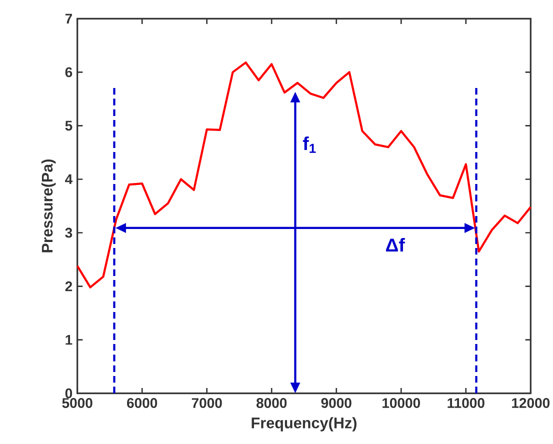 The height and width of the screenshot is (444, 553). What do you see at coordinates (69, 179) in the screenshot?
I see `y-tick-label: 4` at bounding box center [69, 179].